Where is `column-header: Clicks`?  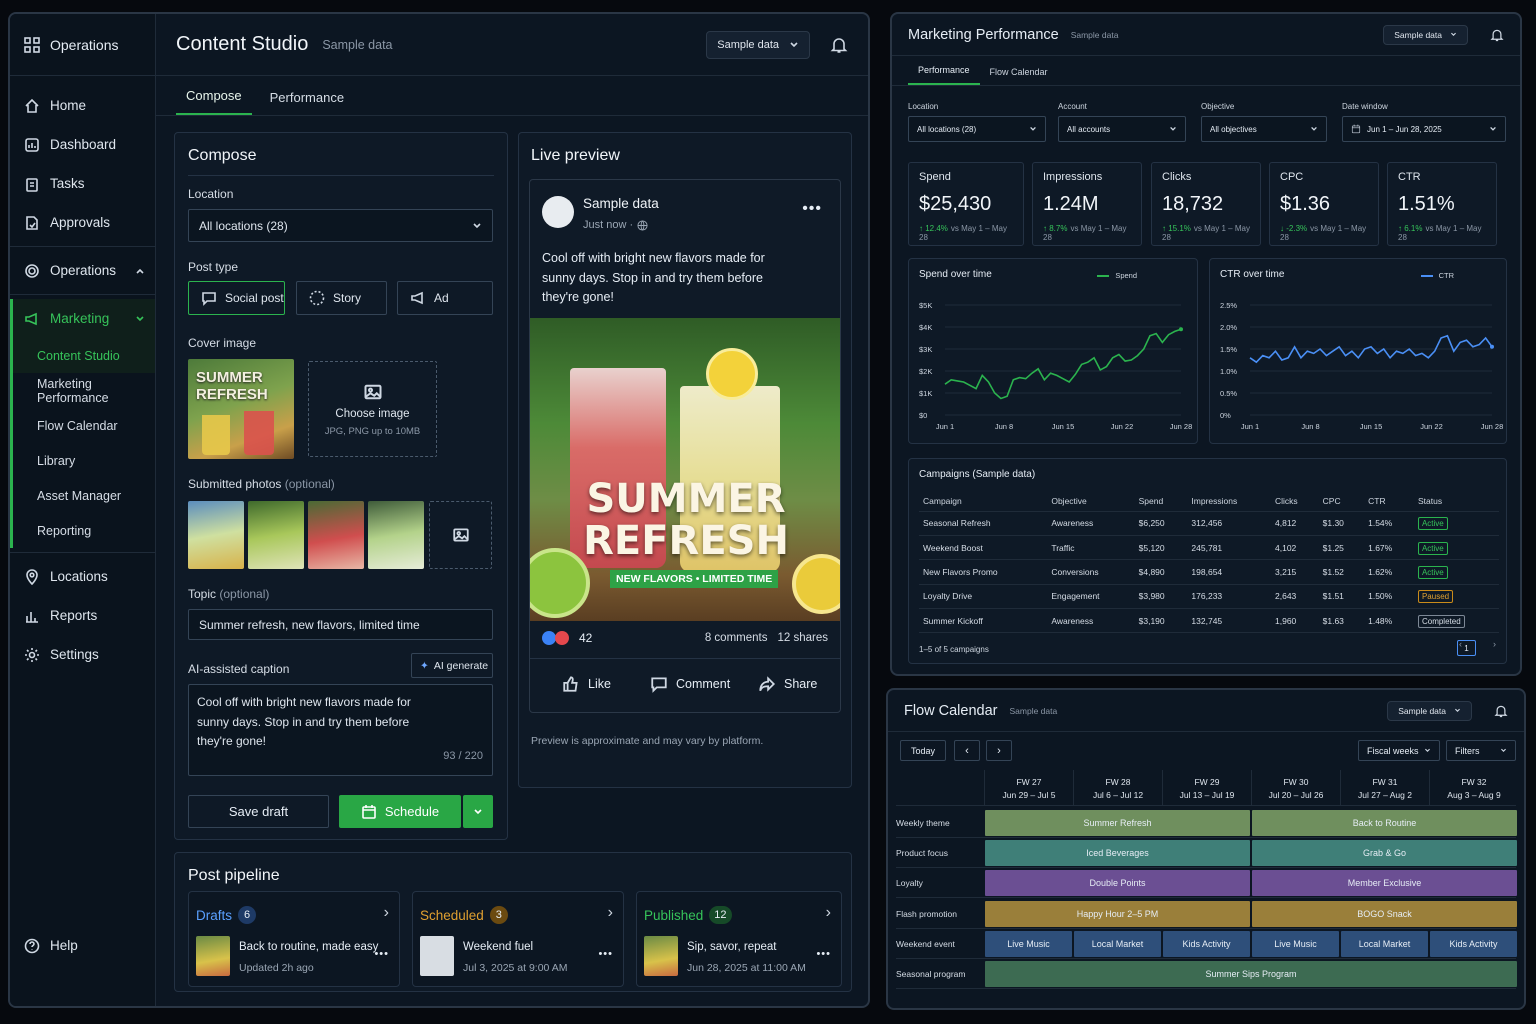
column-header: Clicks is located at coordinates (1295, 501).